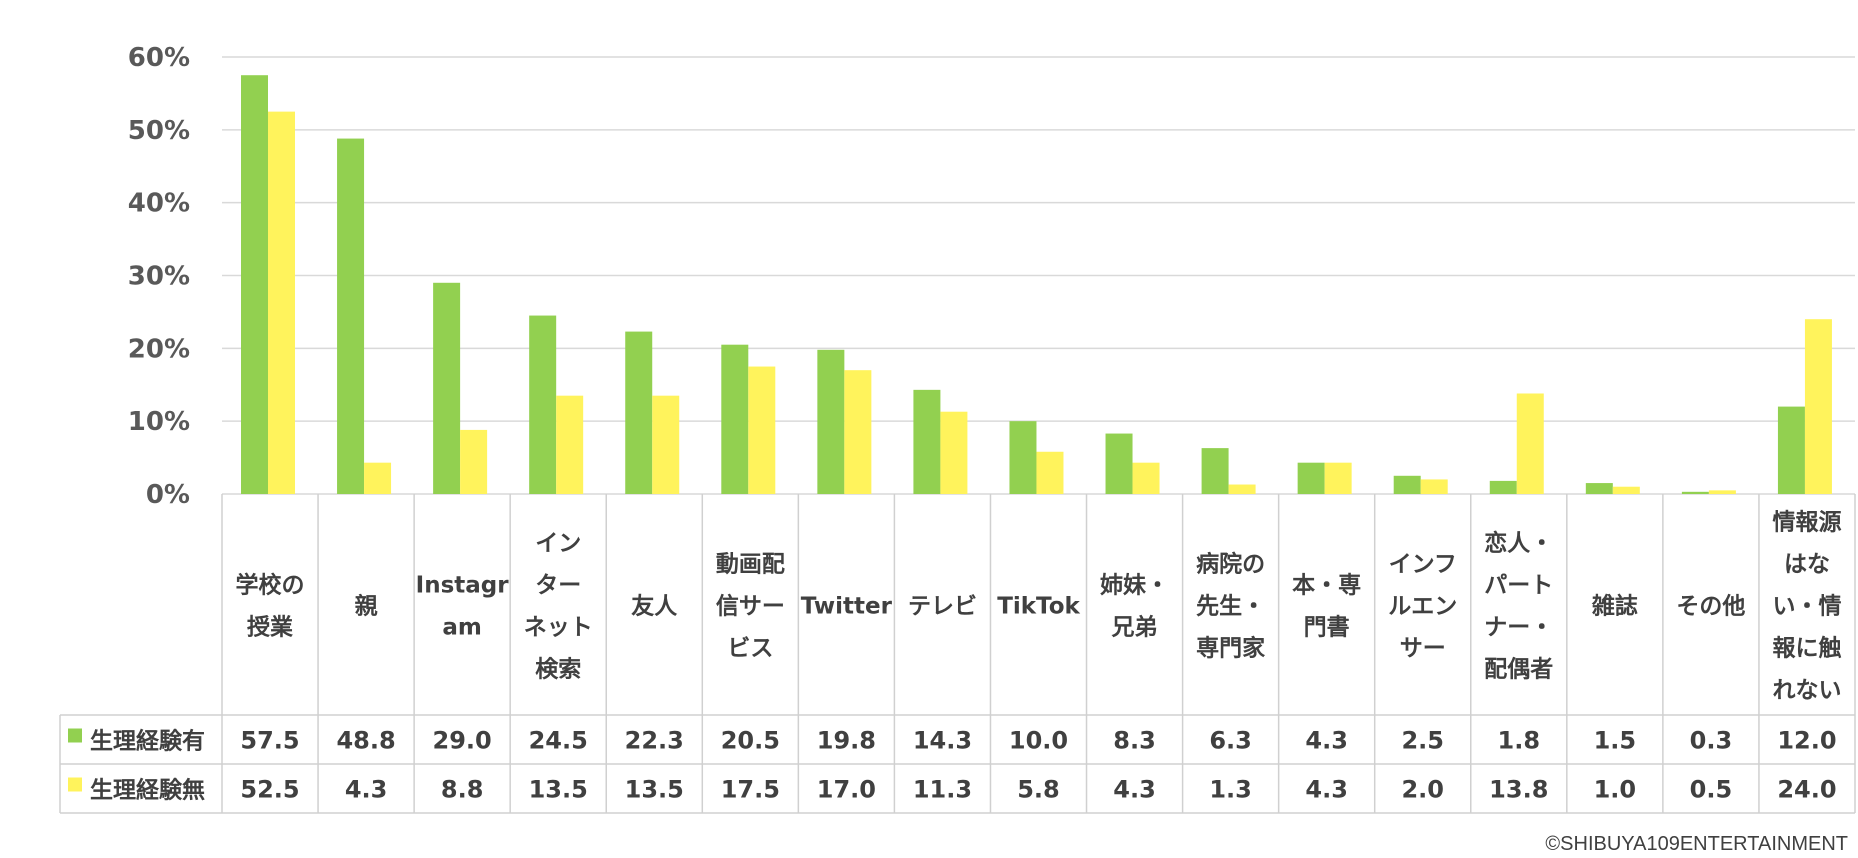  What do you see at coordinates (1615, 741) in the screenshot?
I see `data-label: 1.5` at bounding box center [1615, 741].